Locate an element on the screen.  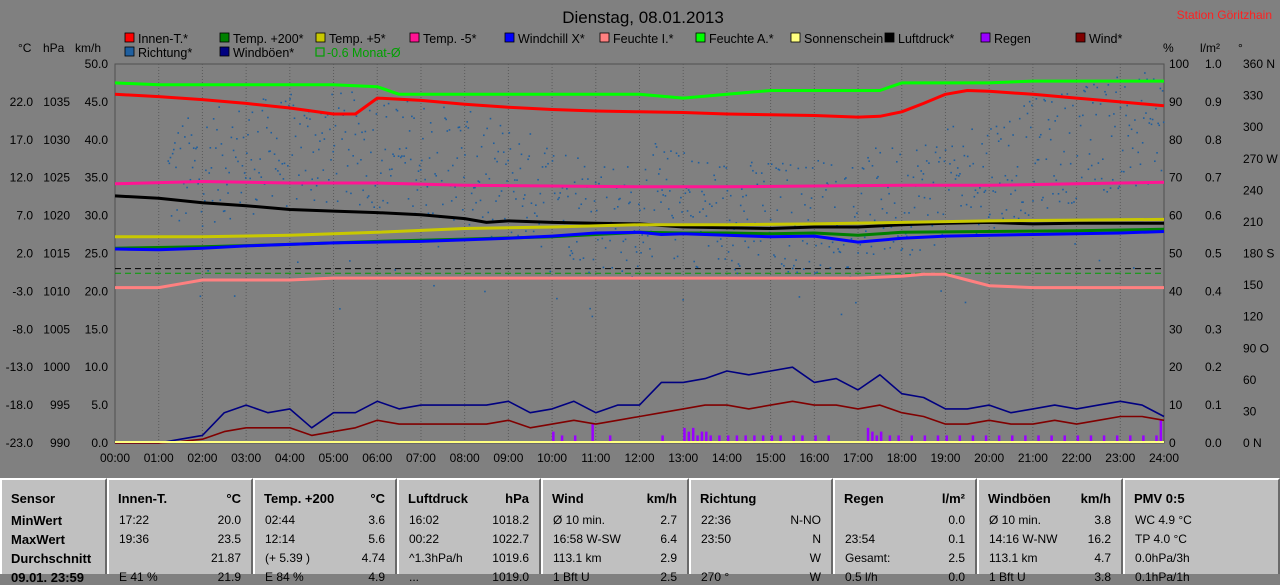
tick-label-degree: 0 N is located at coordinates (1252, 443).